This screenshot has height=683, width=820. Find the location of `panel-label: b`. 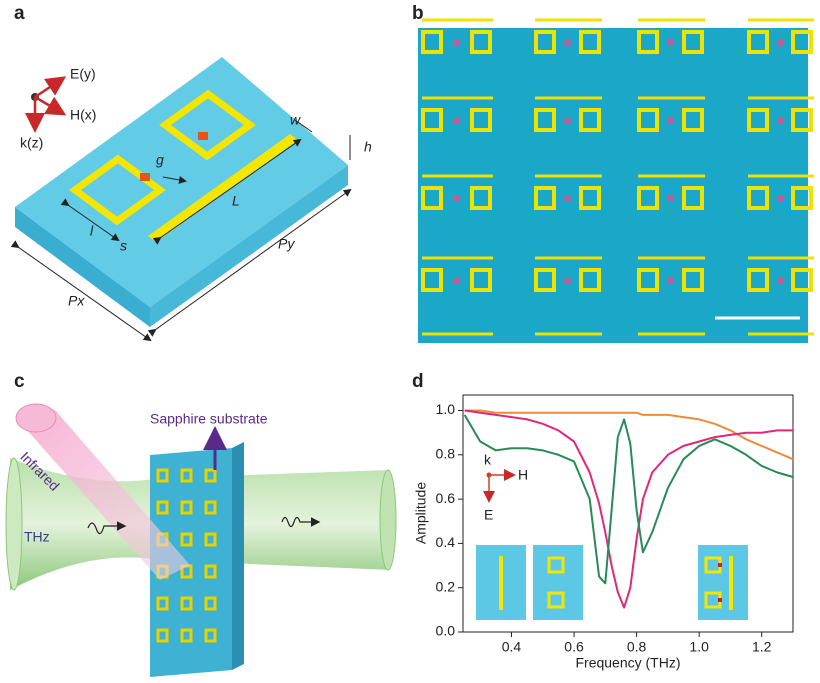

panel-label: b is located at coordinates (418, 13).